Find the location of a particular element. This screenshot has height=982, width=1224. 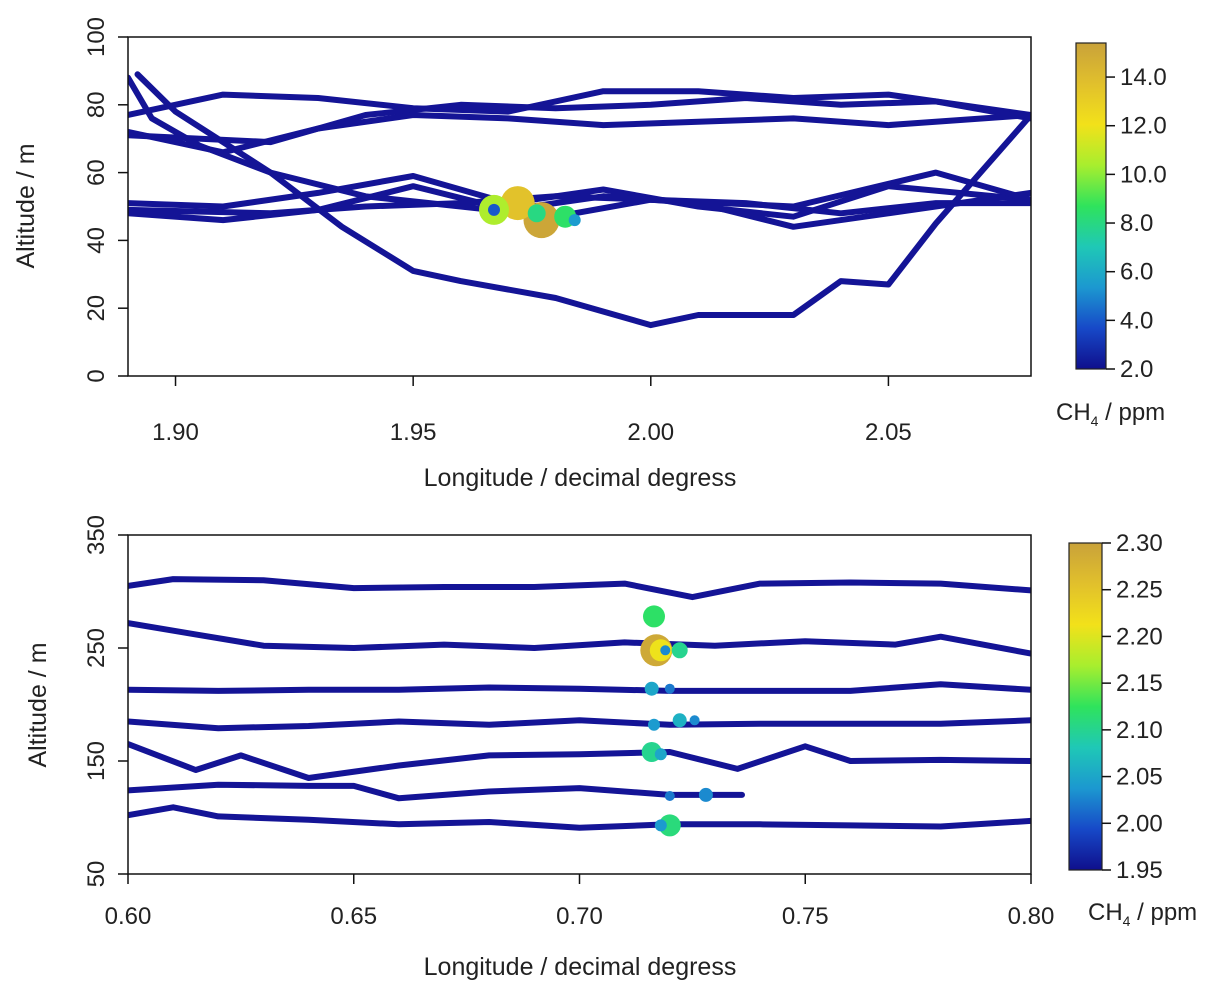

colorbar-tick-label: 2.05 is located at coordinates (1139, 777).